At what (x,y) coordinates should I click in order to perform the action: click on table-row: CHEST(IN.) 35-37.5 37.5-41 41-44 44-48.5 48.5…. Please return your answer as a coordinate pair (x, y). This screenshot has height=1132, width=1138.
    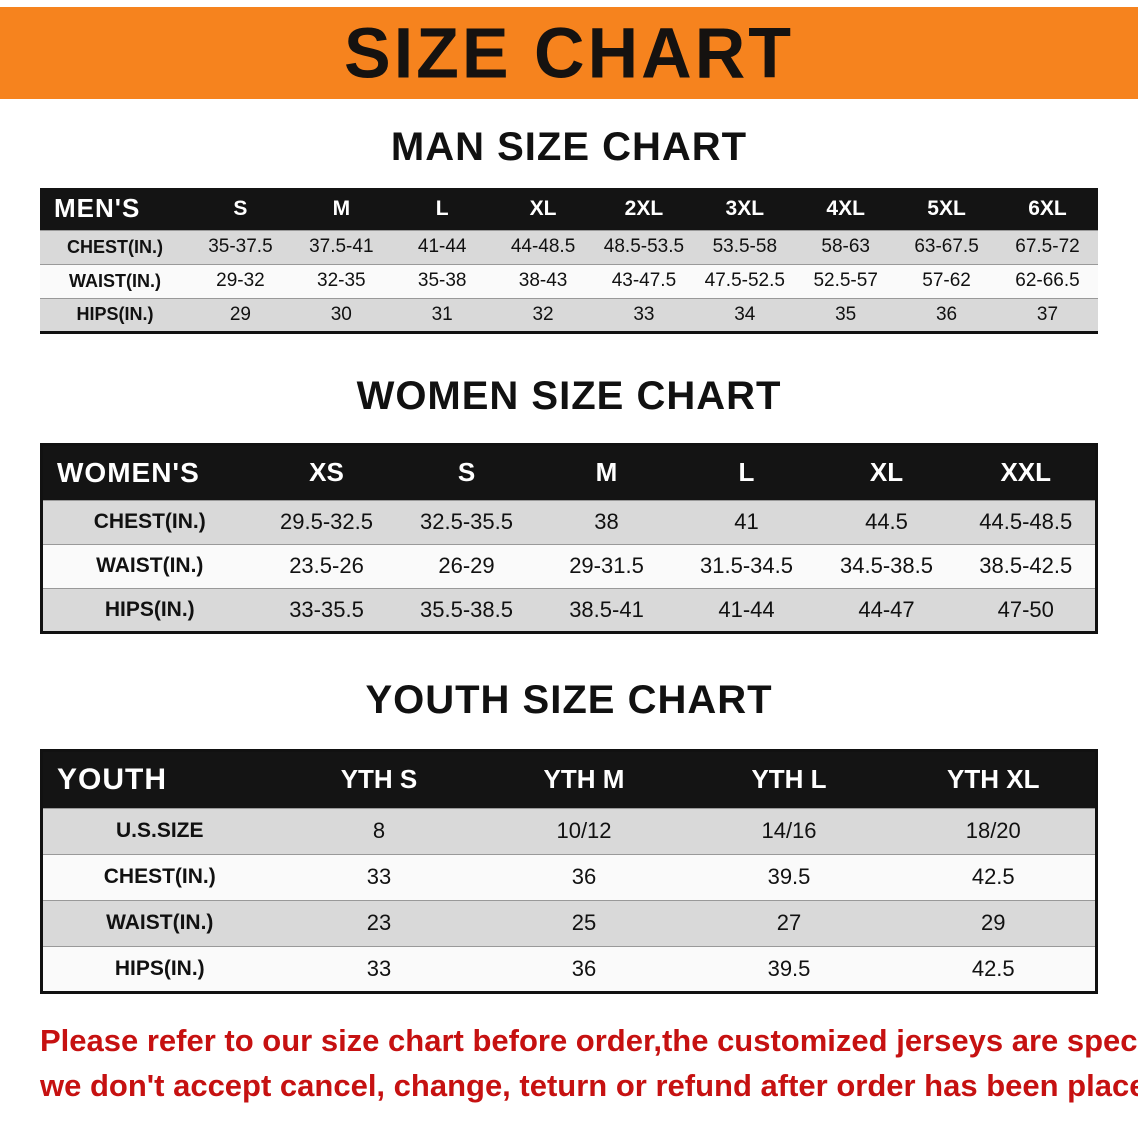
    Looking at the image, I should click on (569, 247).